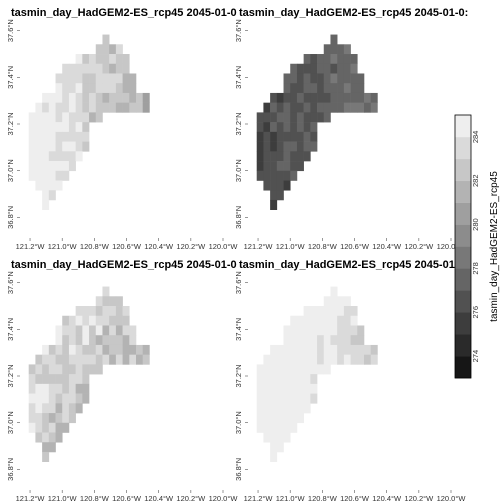 This screenshot has height=504, width=504. Describe the element at coordinates (159, 246) in the screenshot. I see `x-tick-label: 120.4°W` at that location.